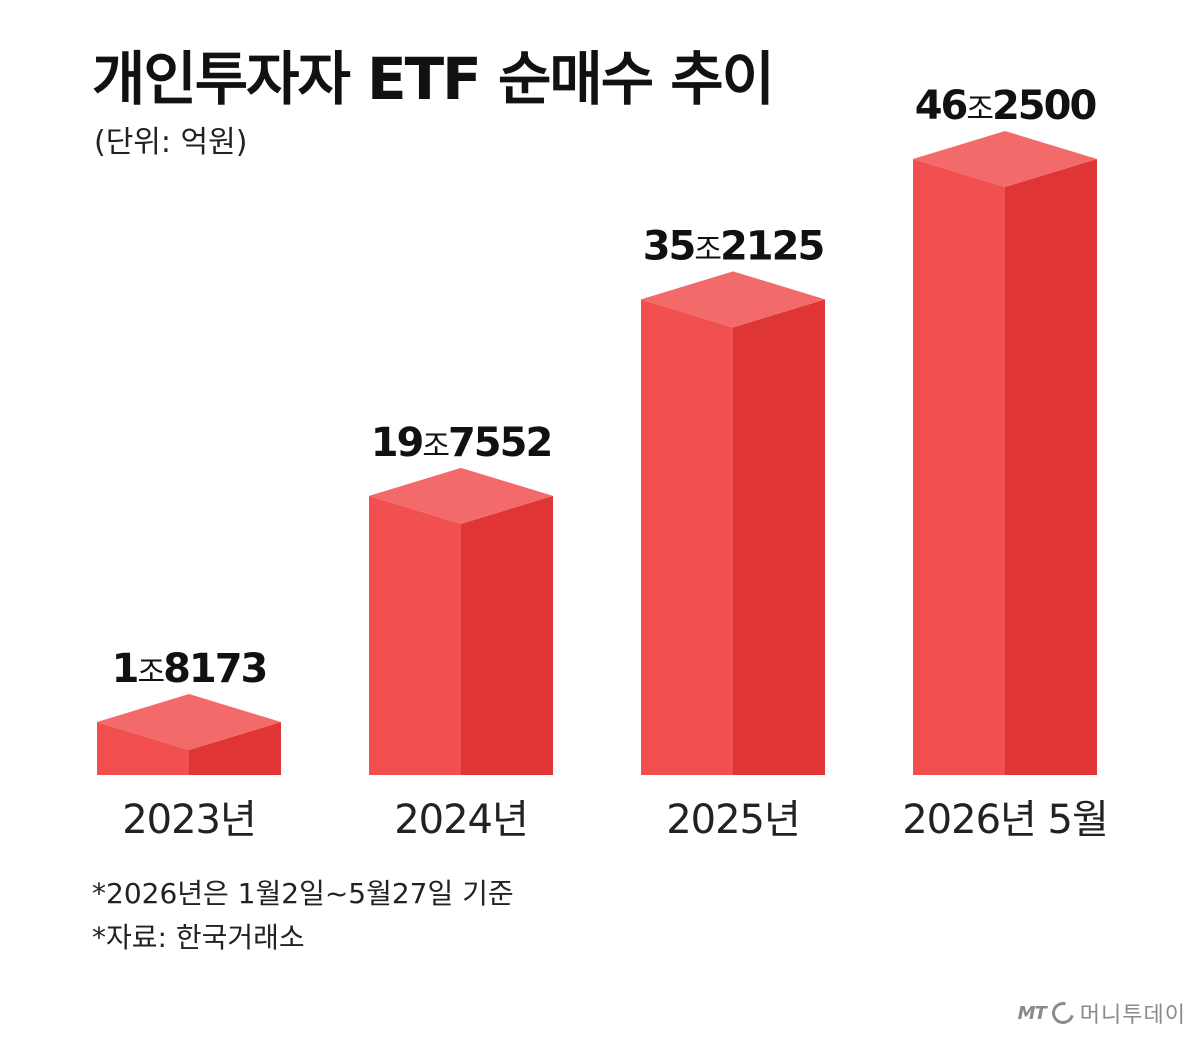 The width and height of the screenshot is (1200, 1043). Describe the element at coordinates (1032, 1013) in the screenshot. I see `brand-mark: MT` at that location.